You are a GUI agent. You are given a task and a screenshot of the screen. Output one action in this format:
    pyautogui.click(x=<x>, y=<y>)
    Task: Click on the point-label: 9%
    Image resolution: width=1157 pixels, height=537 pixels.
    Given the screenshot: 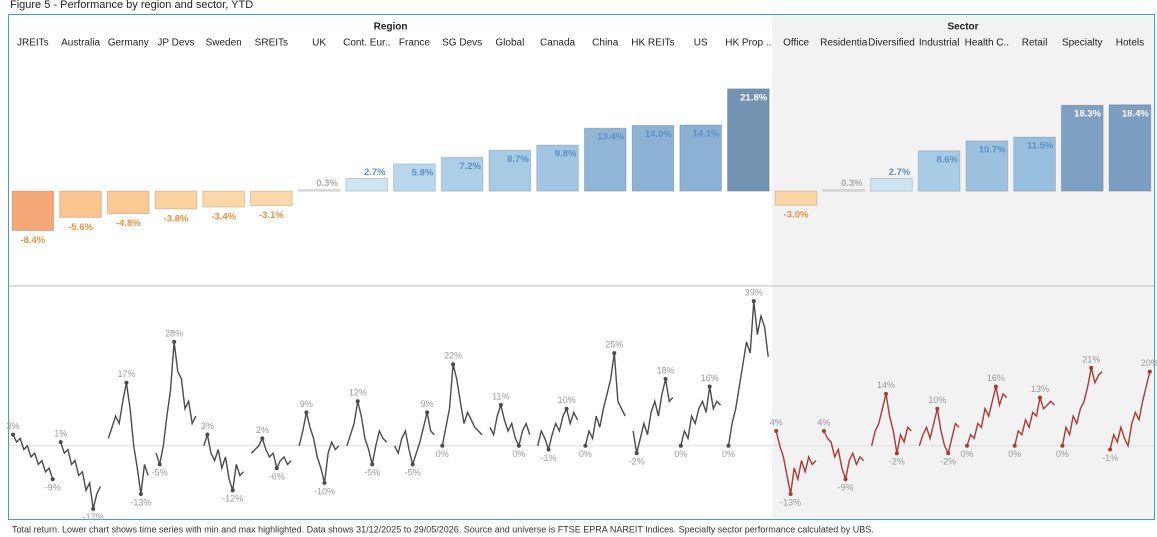 What is the action you would take?
    pyautogui.click(x=306, y=404)
    